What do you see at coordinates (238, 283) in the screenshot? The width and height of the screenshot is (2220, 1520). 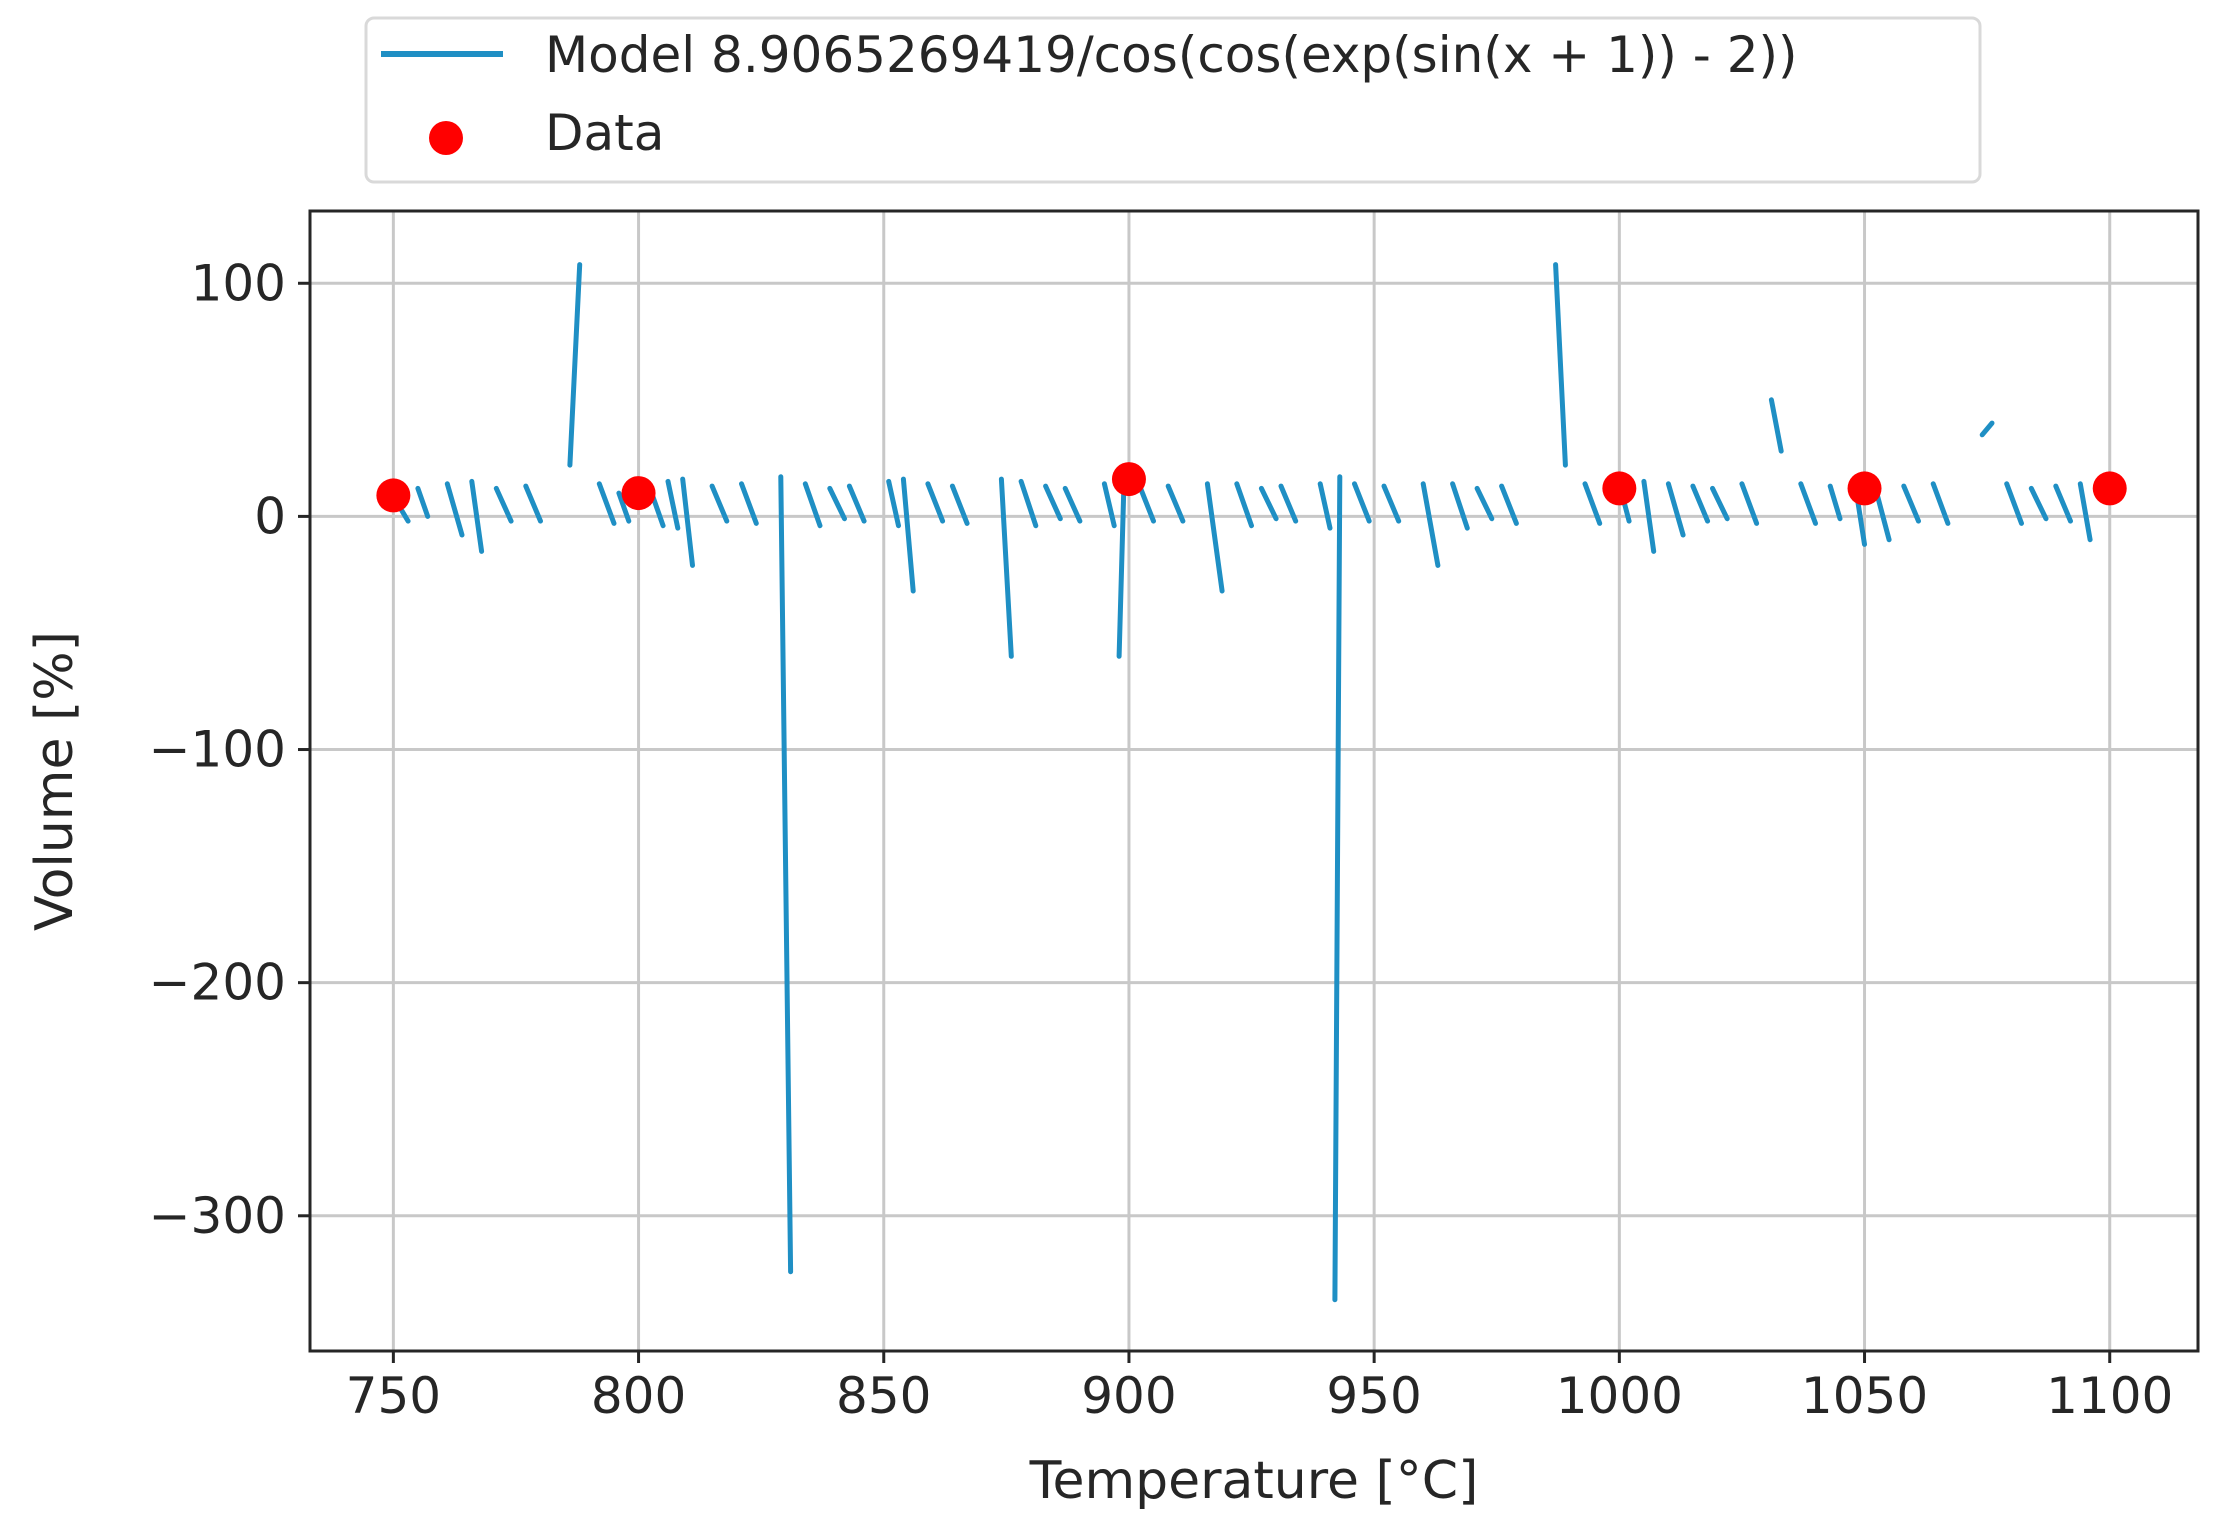 I see `y-tick-label: 100` at bounding box center [238, 283].